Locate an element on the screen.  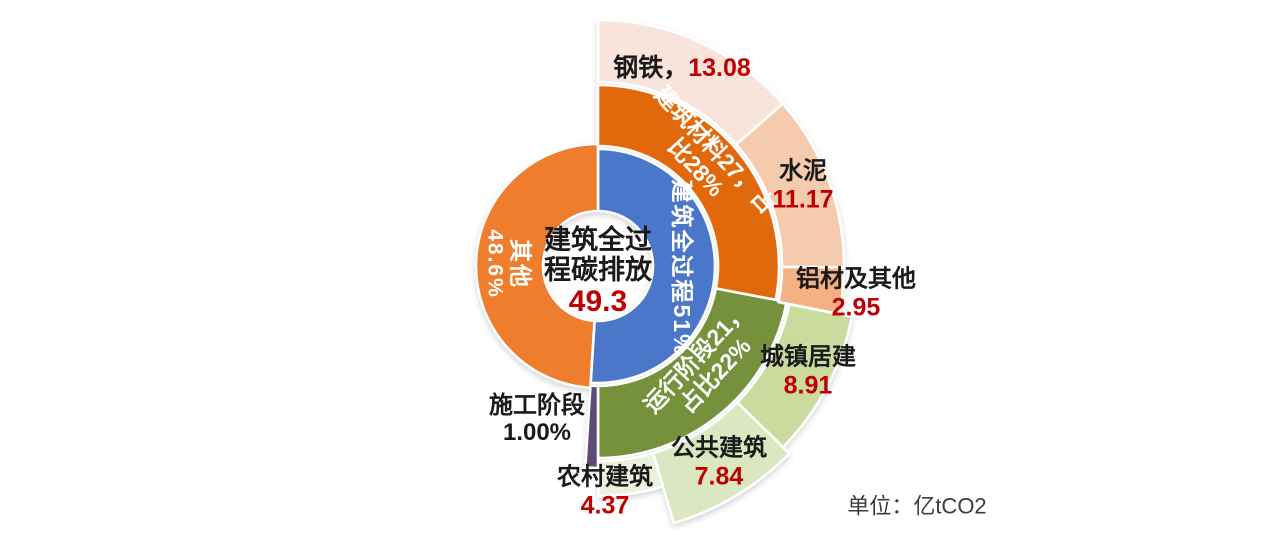
public-building-segment is located at coordinates (721, 463).